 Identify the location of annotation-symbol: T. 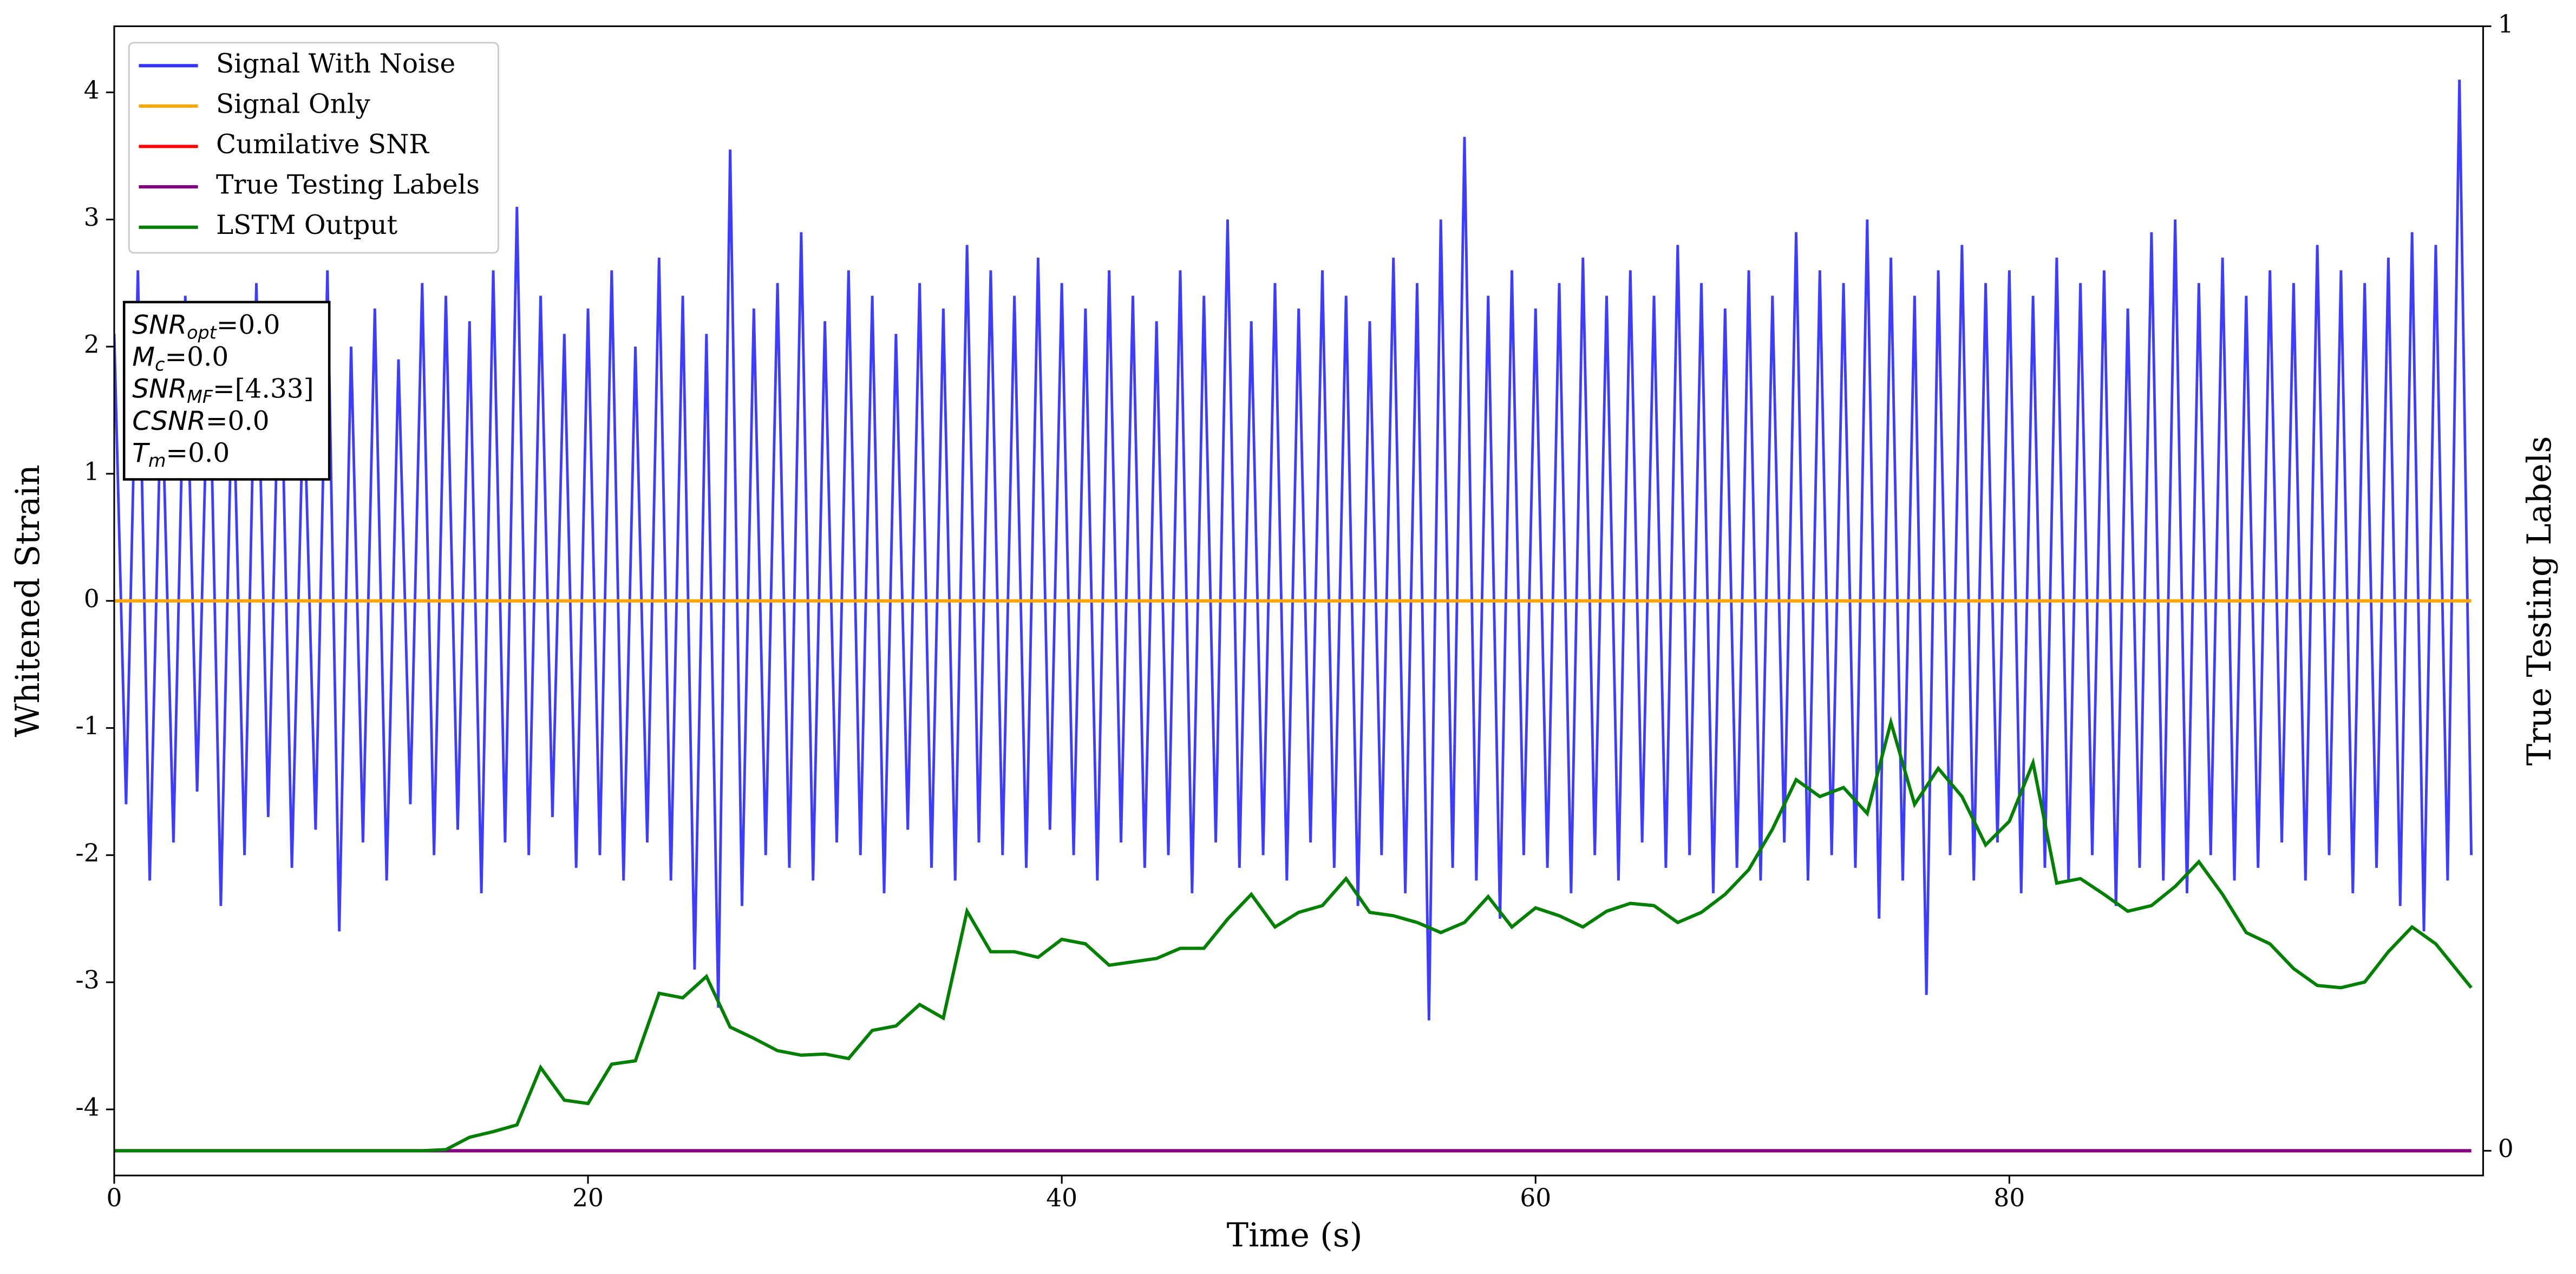
(141, 453).